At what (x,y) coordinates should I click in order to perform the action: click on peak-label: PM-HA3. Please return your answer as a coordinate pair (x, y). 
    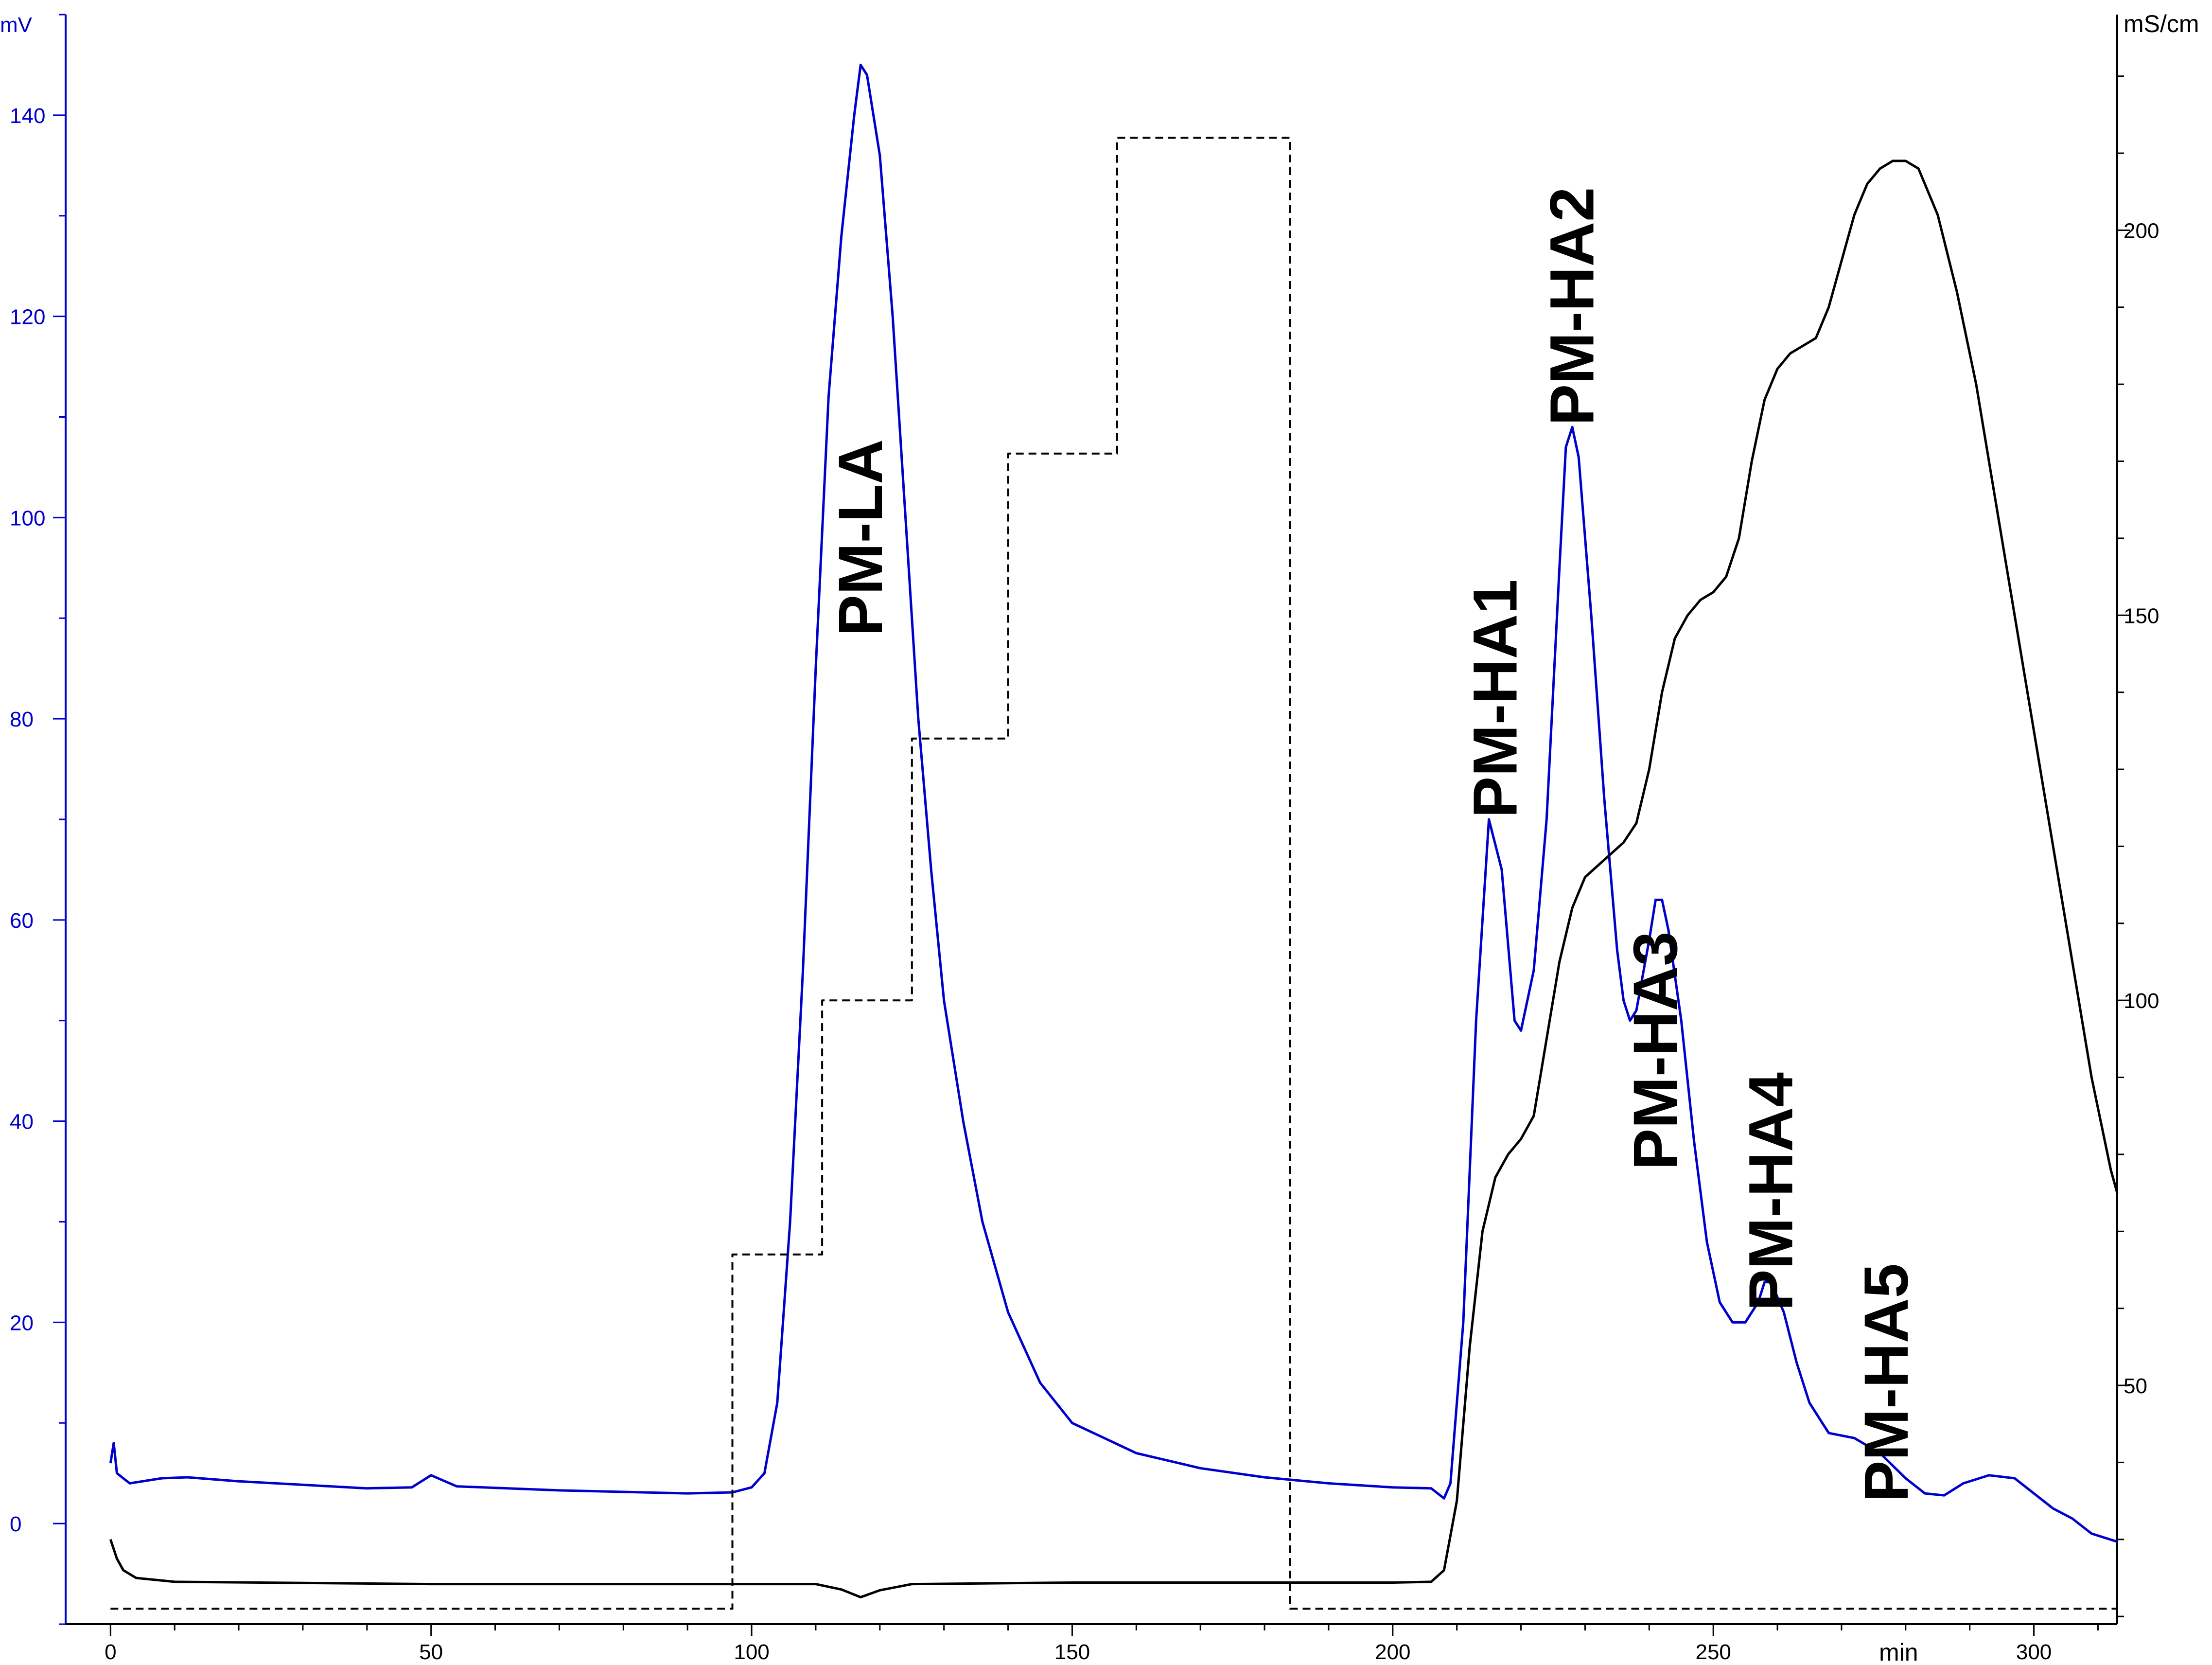
    Looking at the image, I should click on (1655, 1050).